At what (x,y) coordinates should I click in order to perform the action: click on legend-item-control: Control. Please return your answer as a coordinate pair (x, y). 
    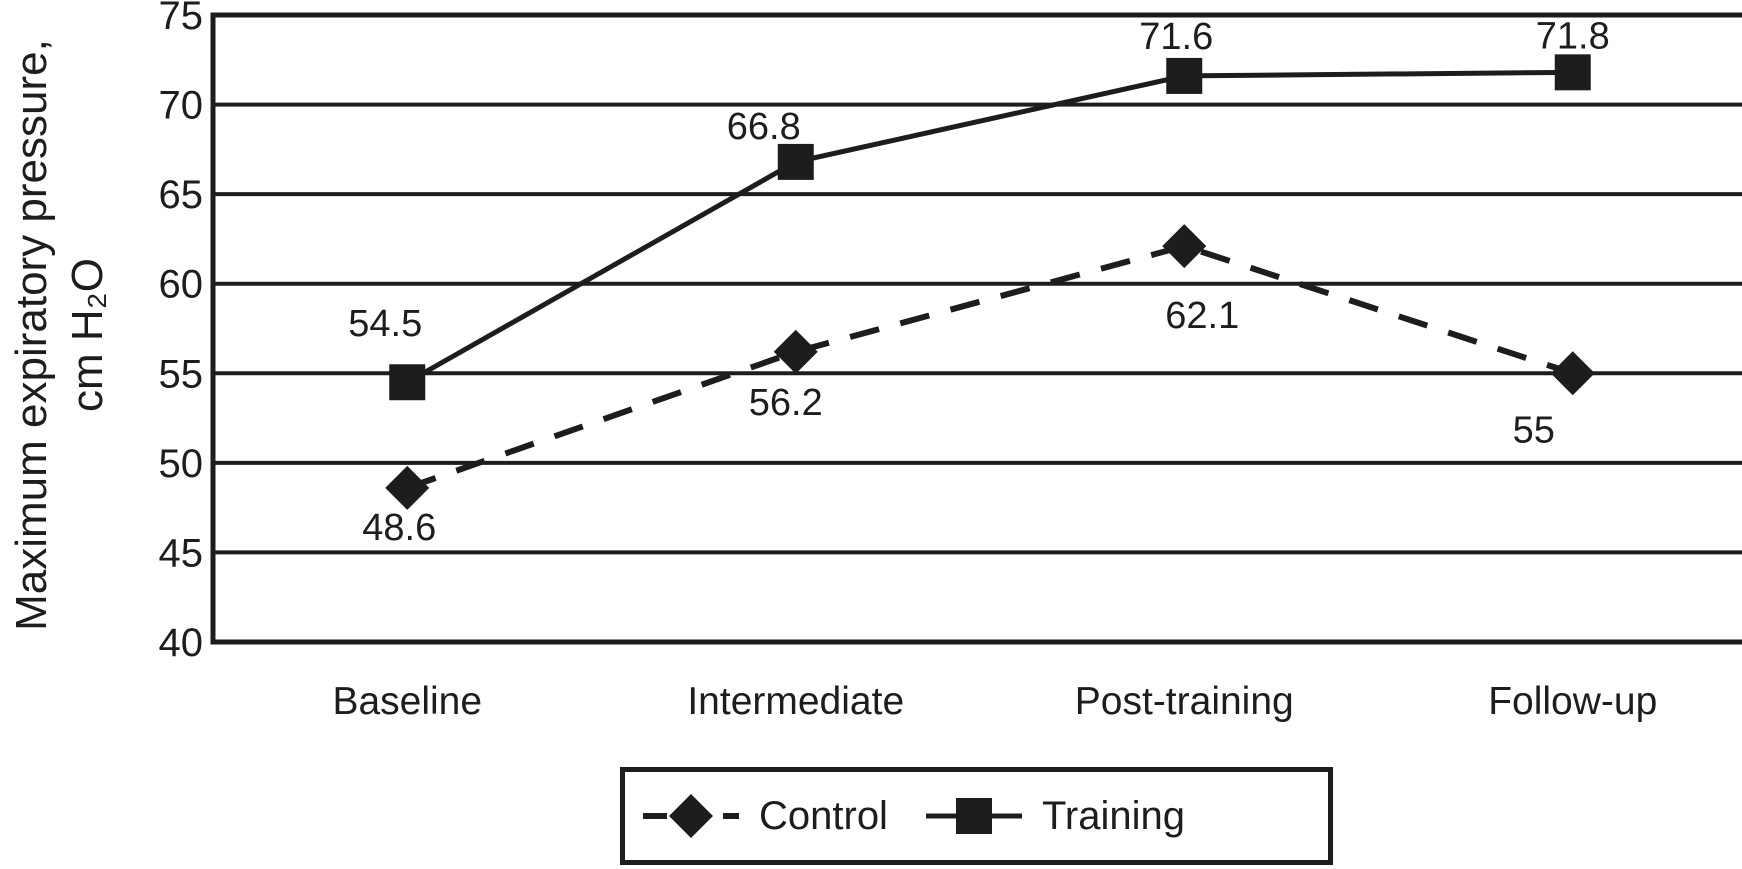
    Looking at the image, I should click on (764, 816).